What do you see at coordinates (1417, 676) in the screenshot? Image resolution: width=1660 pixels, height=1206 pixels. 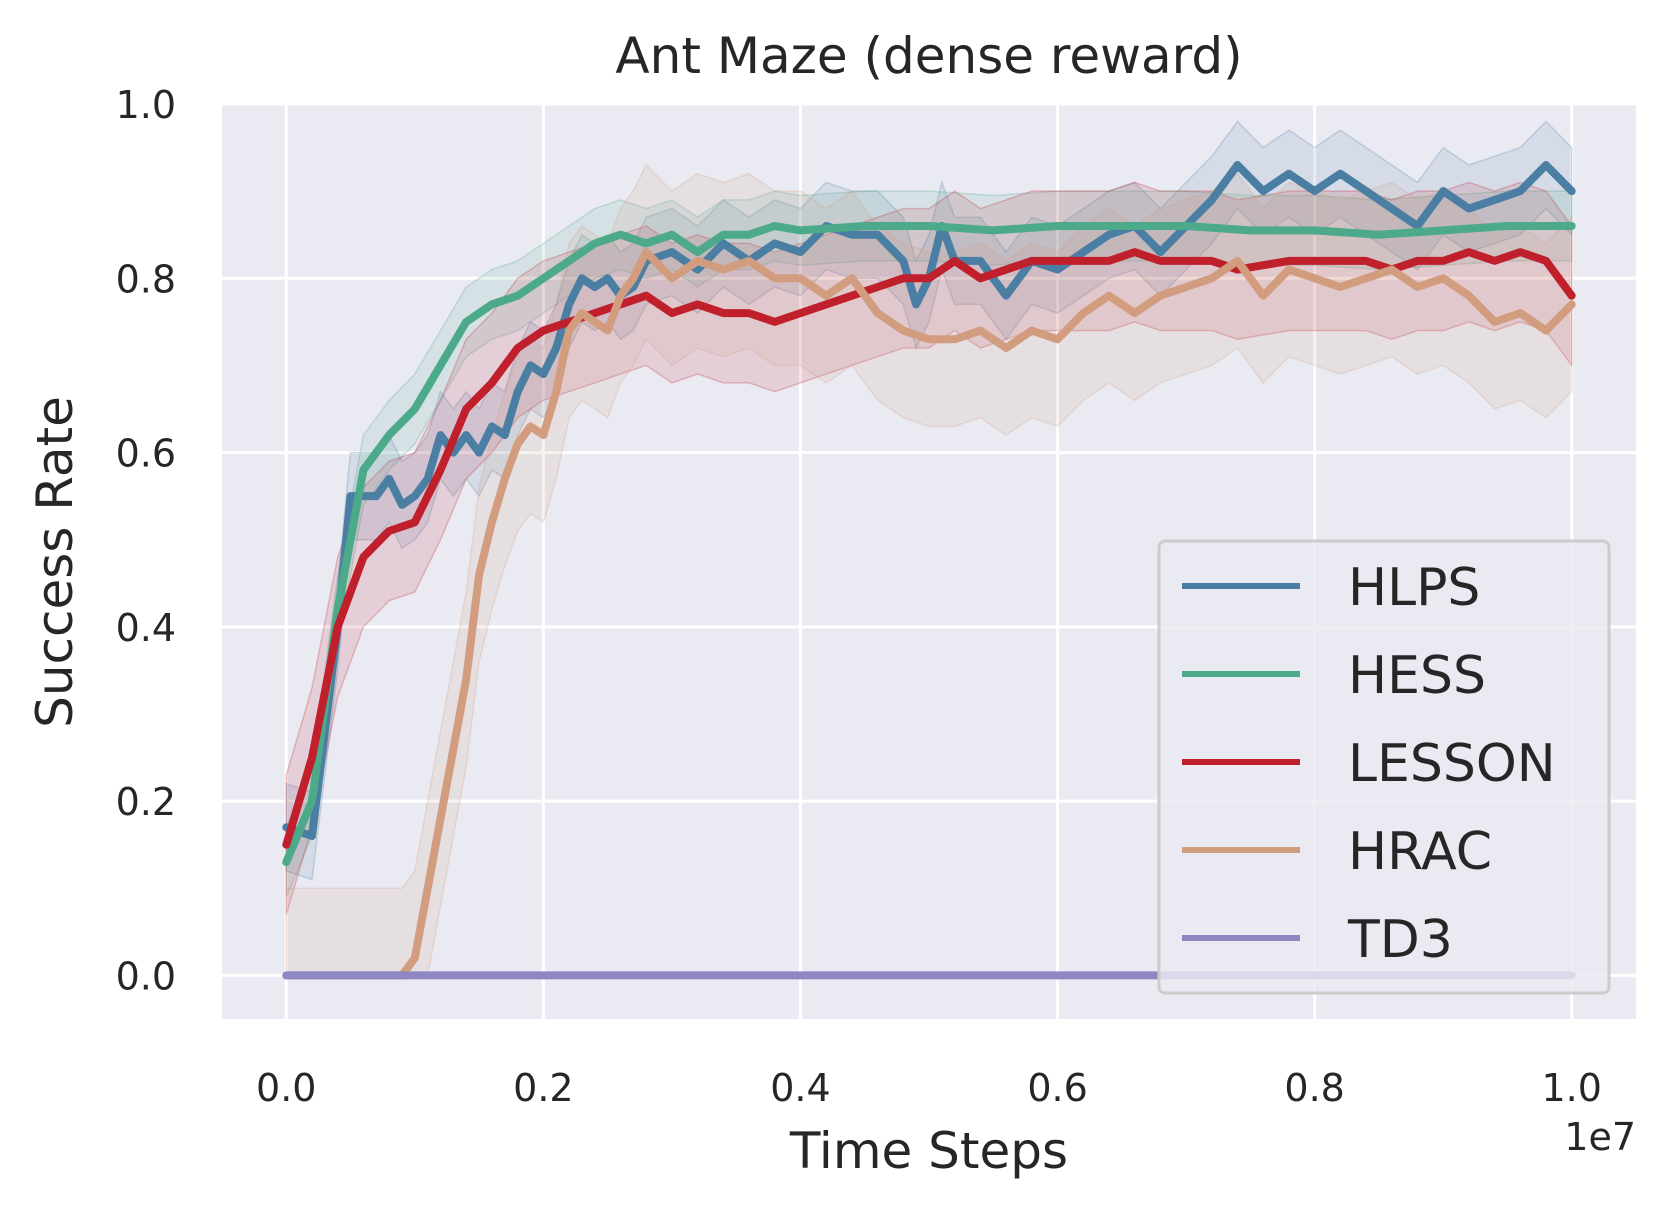 I see `legend-label-hess: HESS` at bounding box center [1417, 676].